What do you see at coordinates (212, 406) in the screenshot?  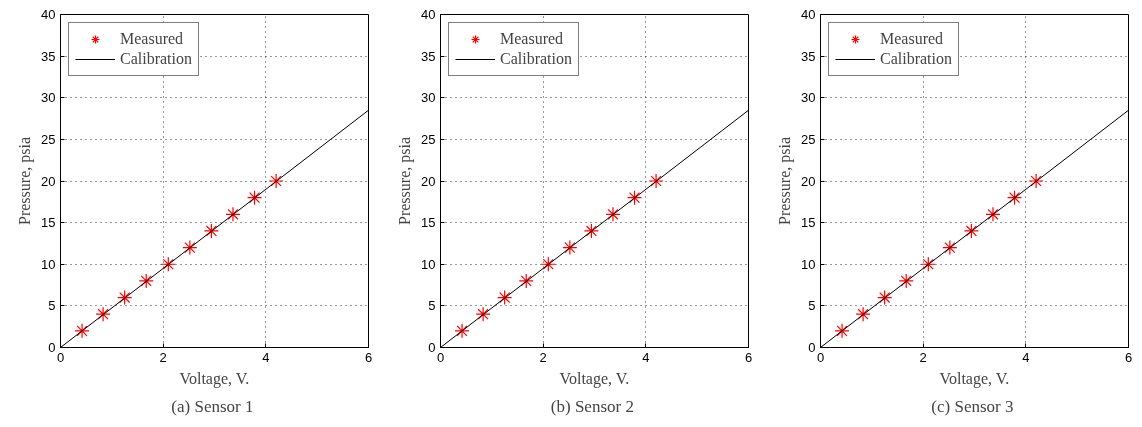 I see `text: (a) Sensor 1` at bounding box center [212, 406].